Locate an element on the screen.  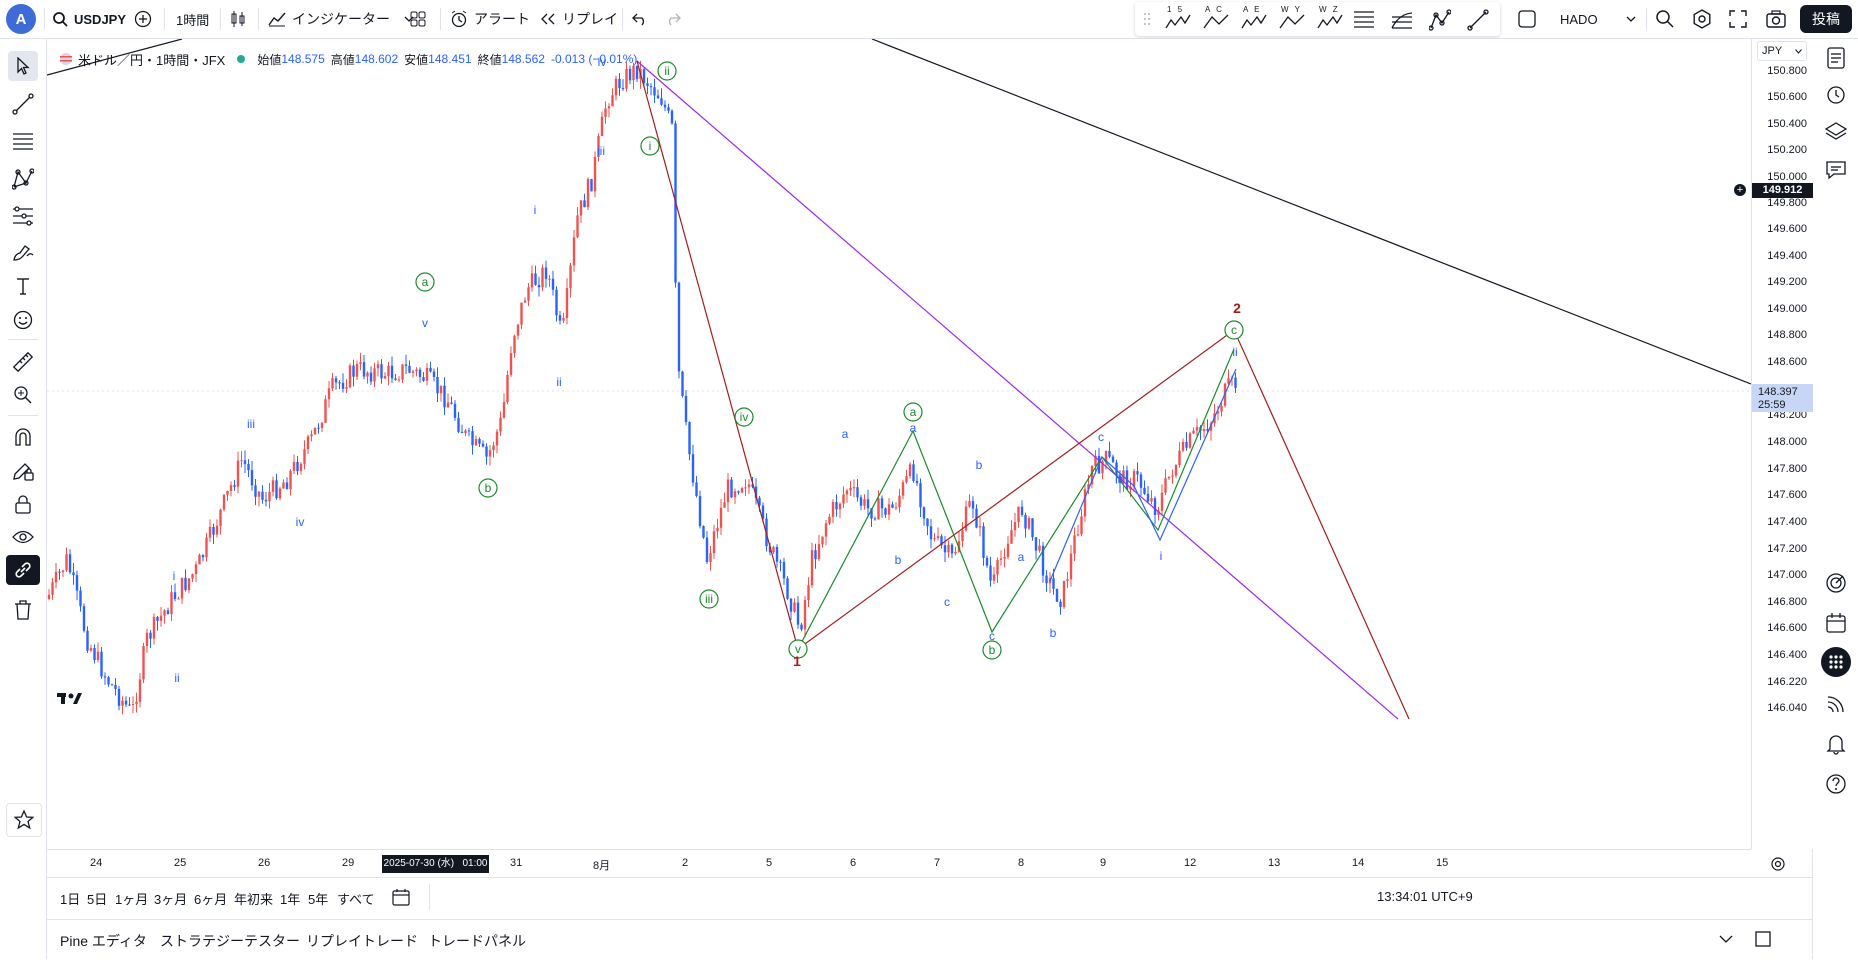
undo-button is located at coordinates (640, 19).